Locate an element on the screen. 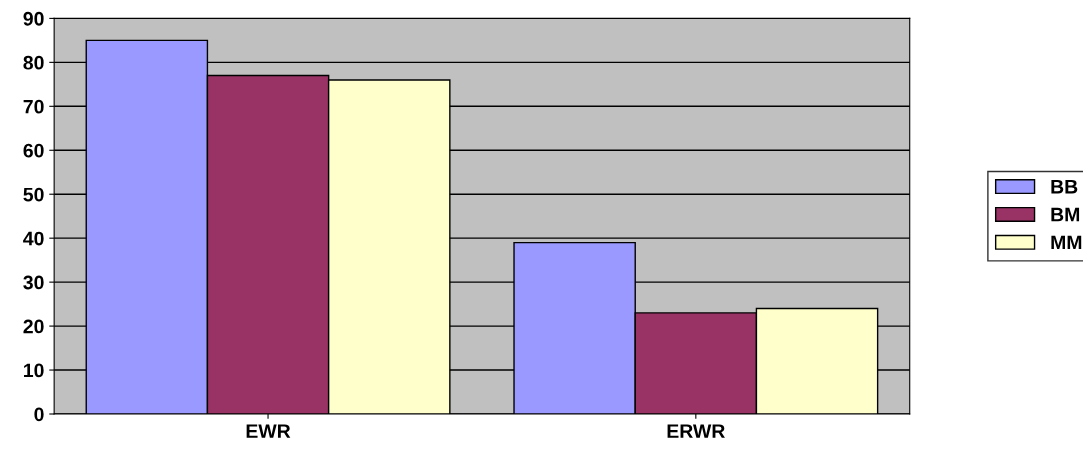 This screenshot has height=460, width=1083. y-tick-label: 60 is located at coordinates (33, 150).